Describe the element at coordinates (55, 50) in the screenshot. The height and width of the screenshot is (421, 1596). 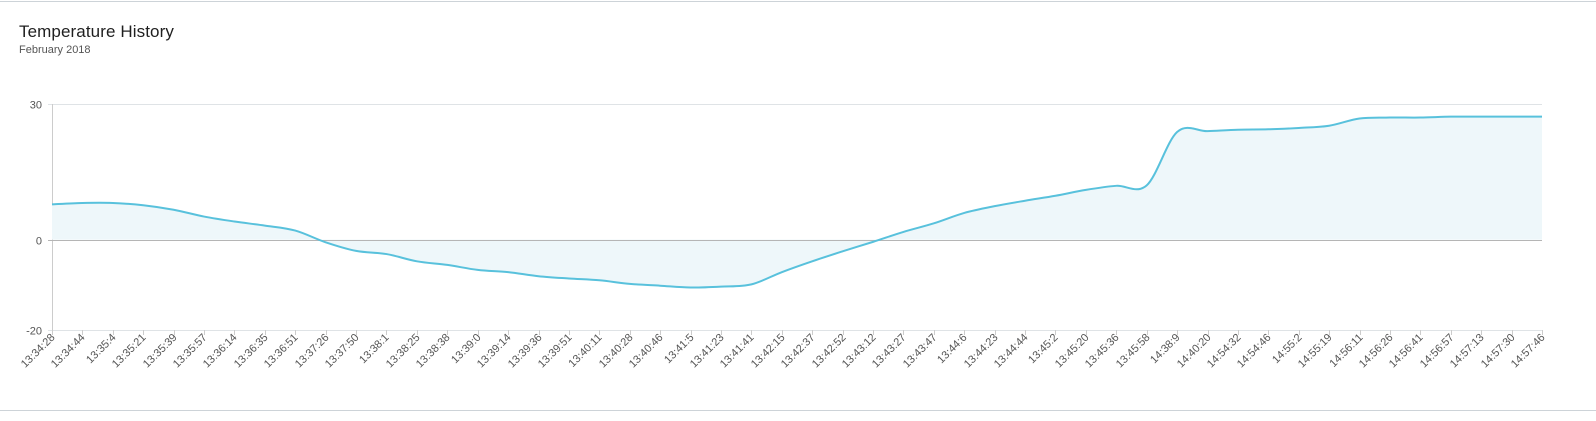
I see `chart-subtitle: February 2018` at that location.